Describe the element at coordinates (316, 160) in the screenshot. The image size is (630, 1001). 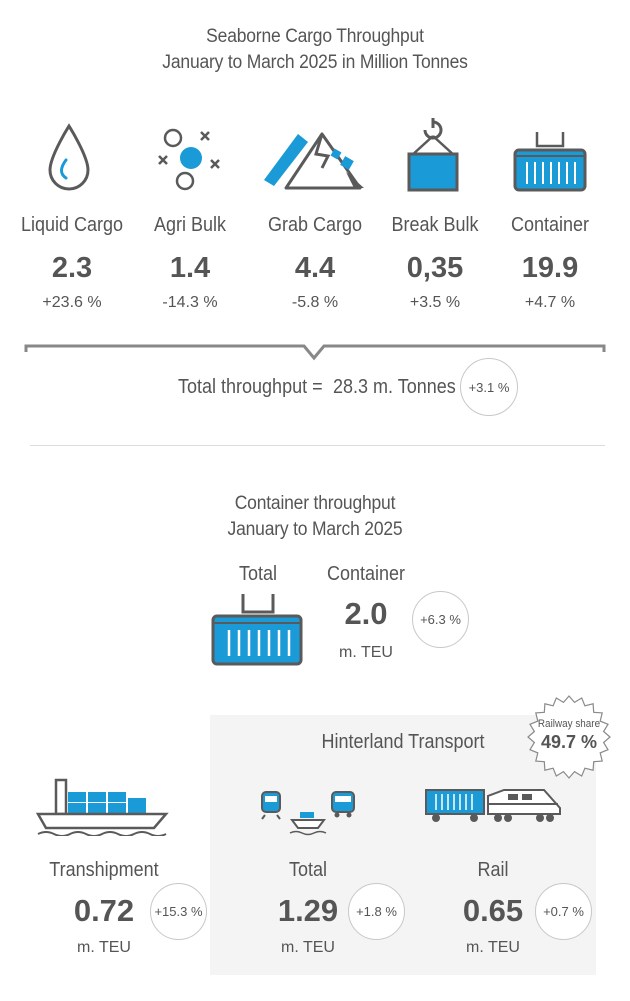
I see `grab-cargo-icon` at that location.